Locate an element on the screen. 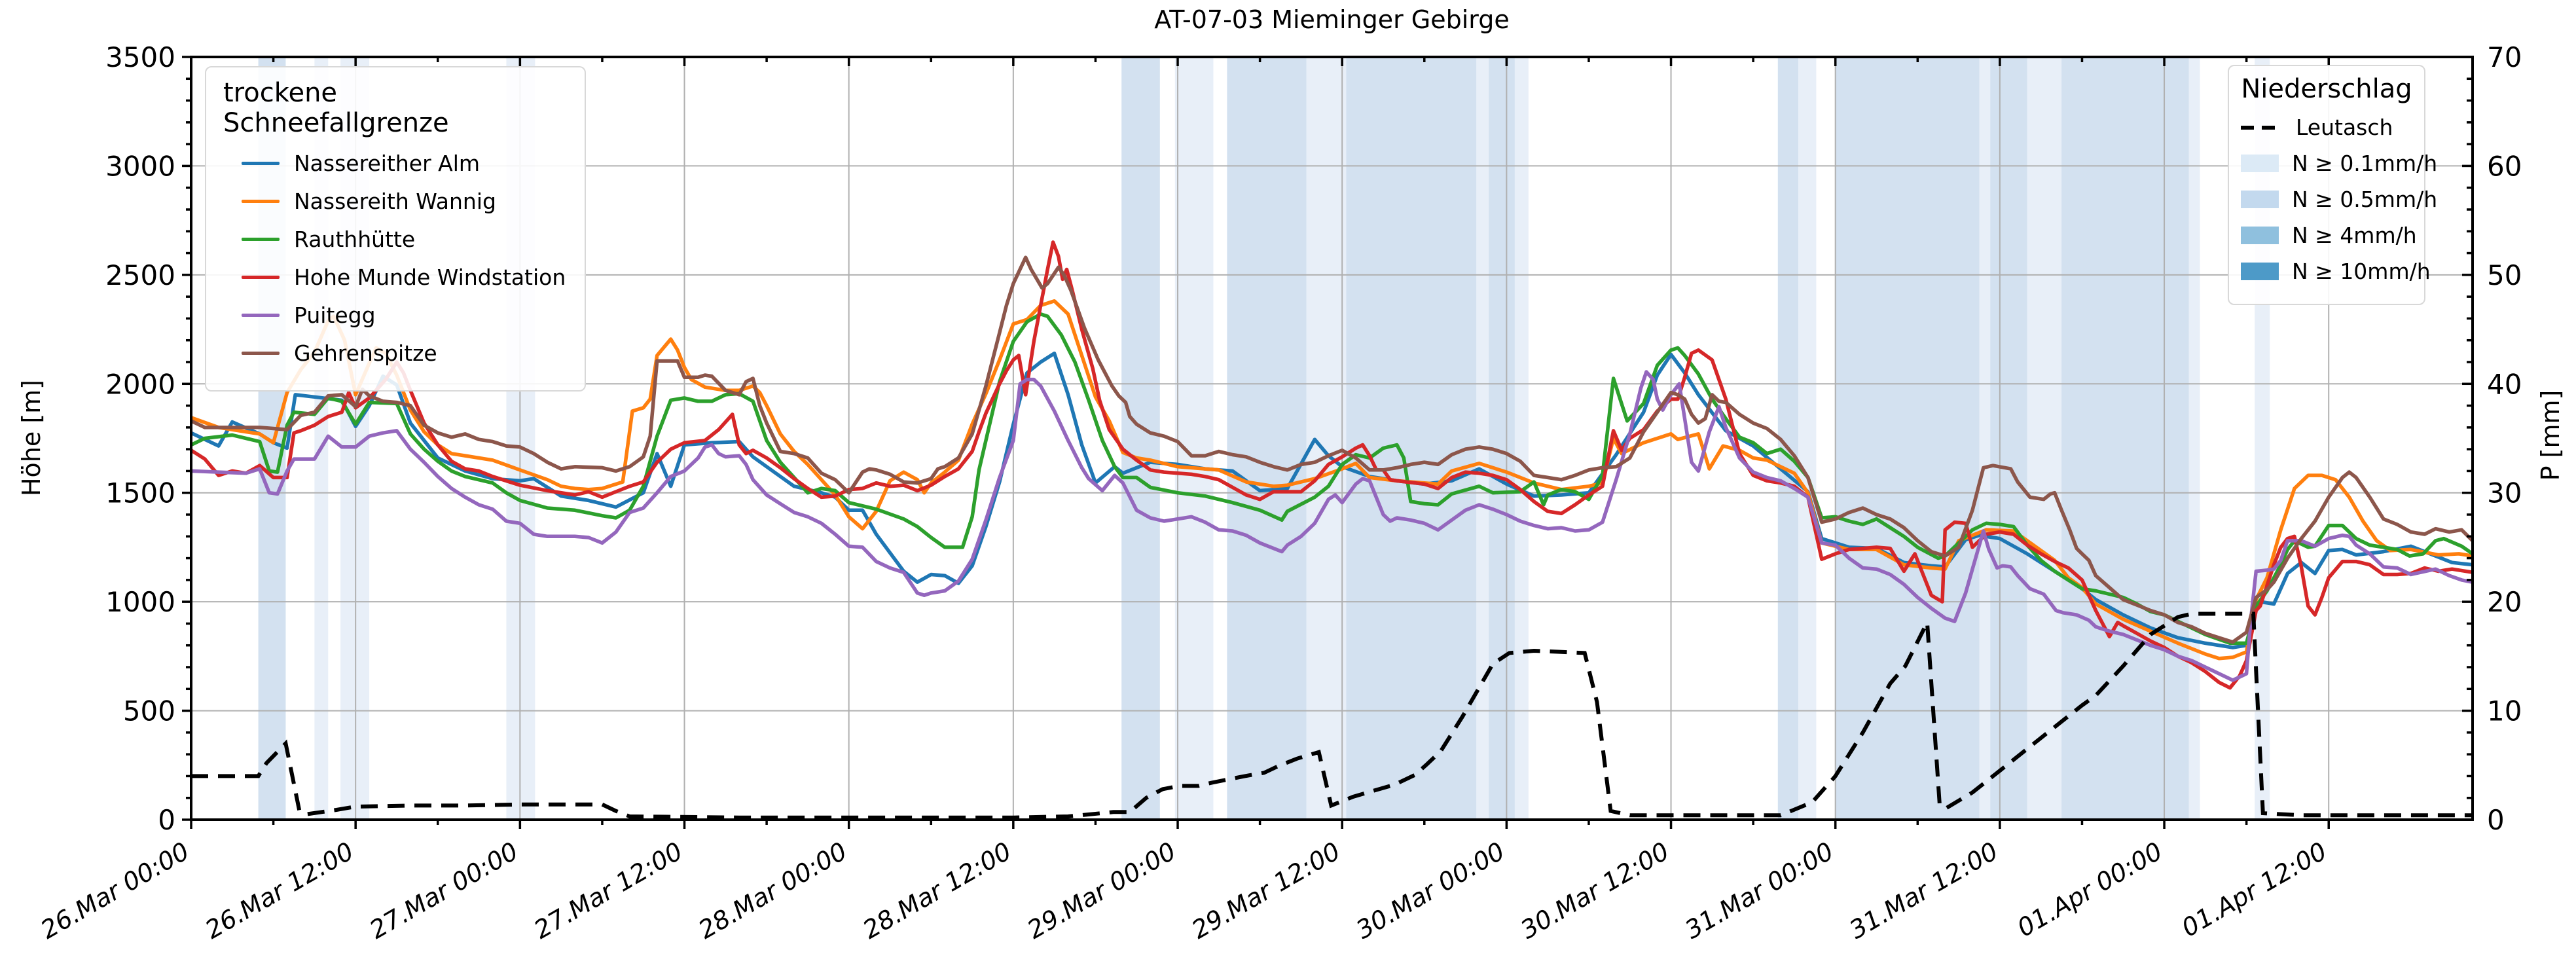 The height and width of the screenshot is (967, 2576). y-right-tick-labels: 0 10 20 30 40 50 60 70 is located at coordinates (2504, 438).